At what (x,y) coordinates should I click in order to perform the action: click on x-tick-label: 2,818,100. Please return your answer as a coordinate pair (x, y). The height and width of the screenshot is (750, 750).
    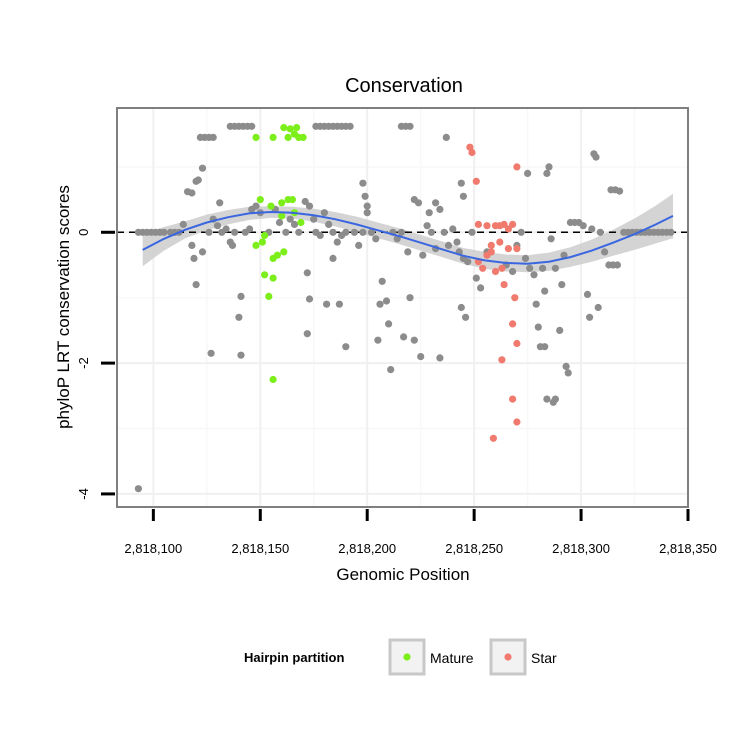
    Looking at the image, I should click on (153, 548).